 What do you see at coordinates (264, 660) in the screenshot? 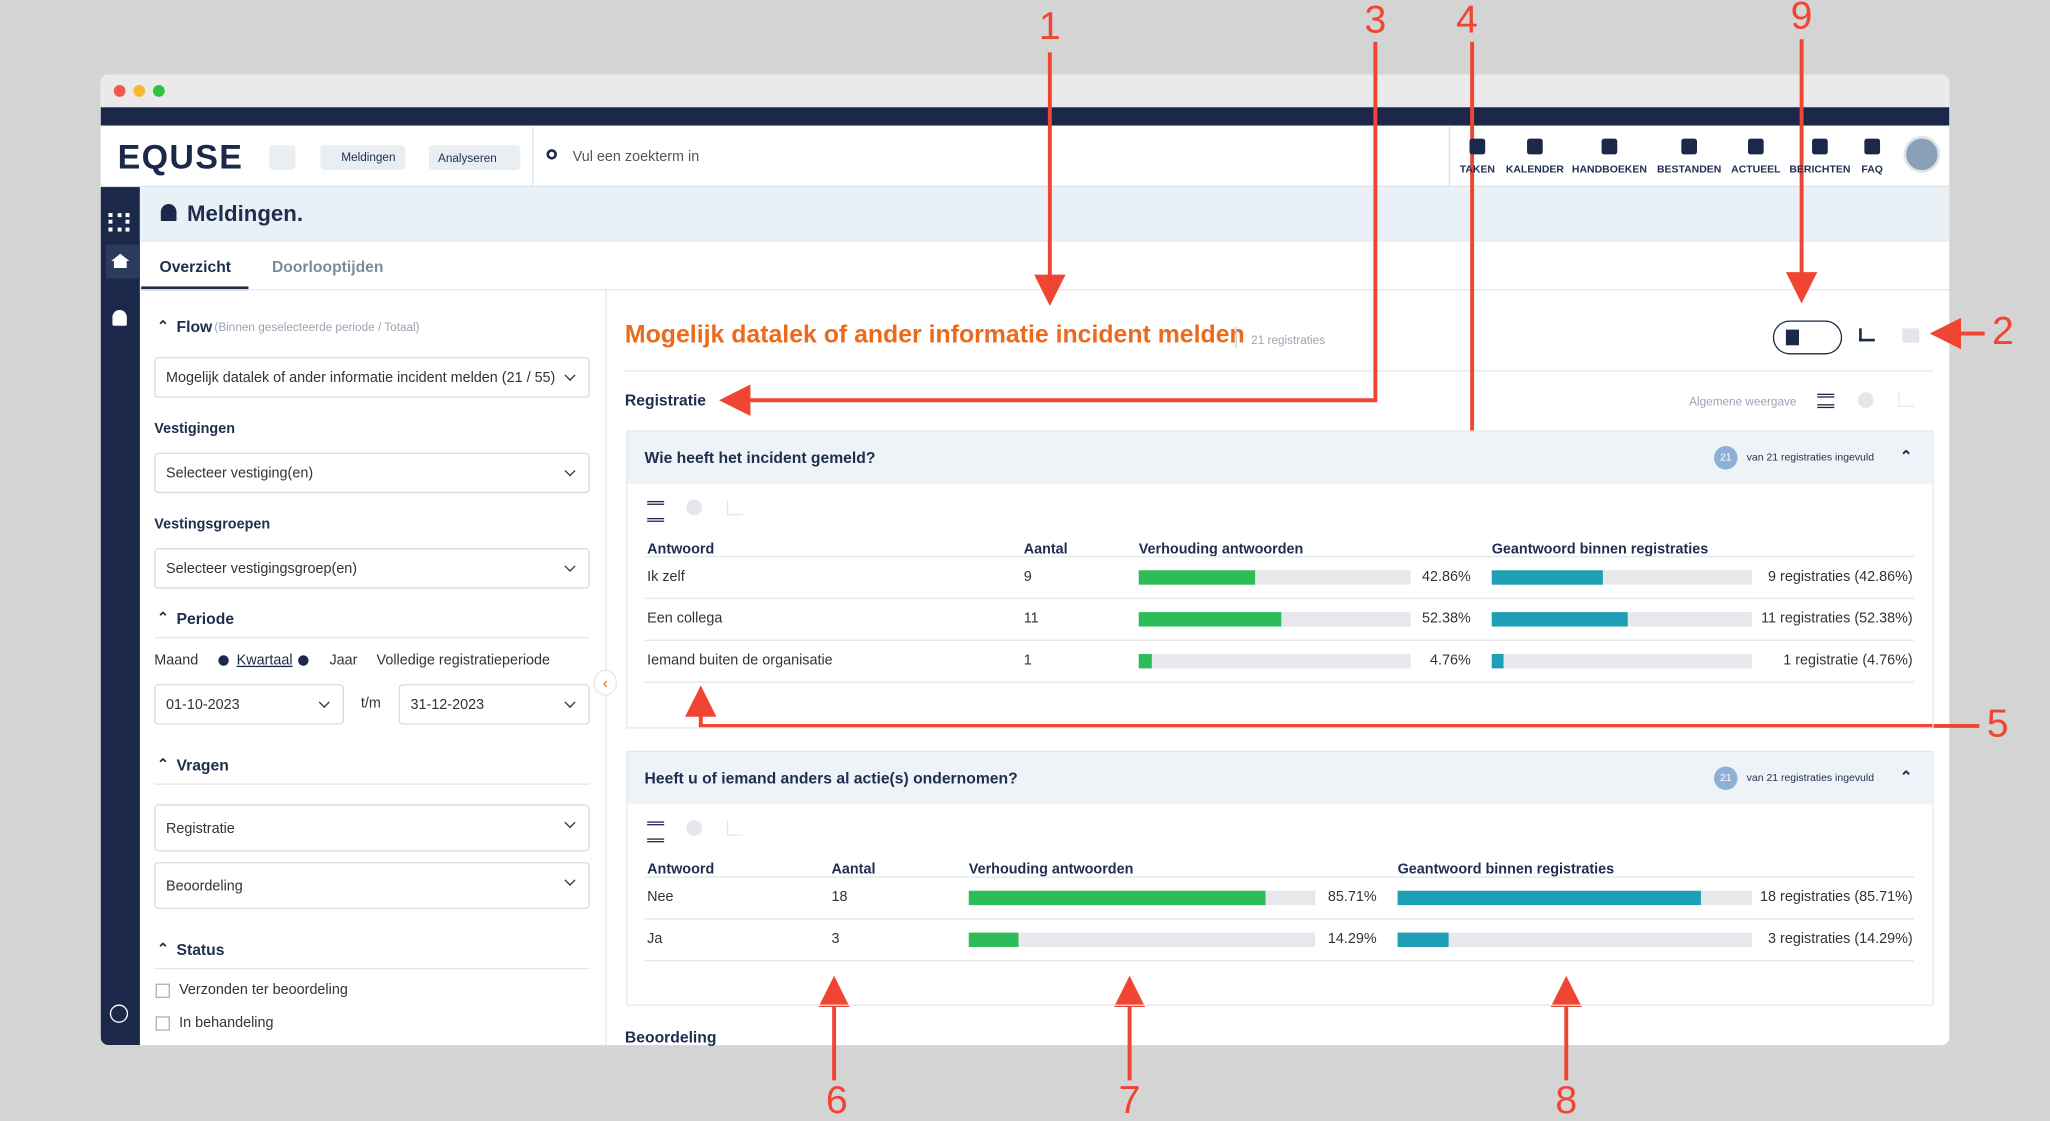
I see `period-option: Kwartaal` at bounding box center [264, 660].